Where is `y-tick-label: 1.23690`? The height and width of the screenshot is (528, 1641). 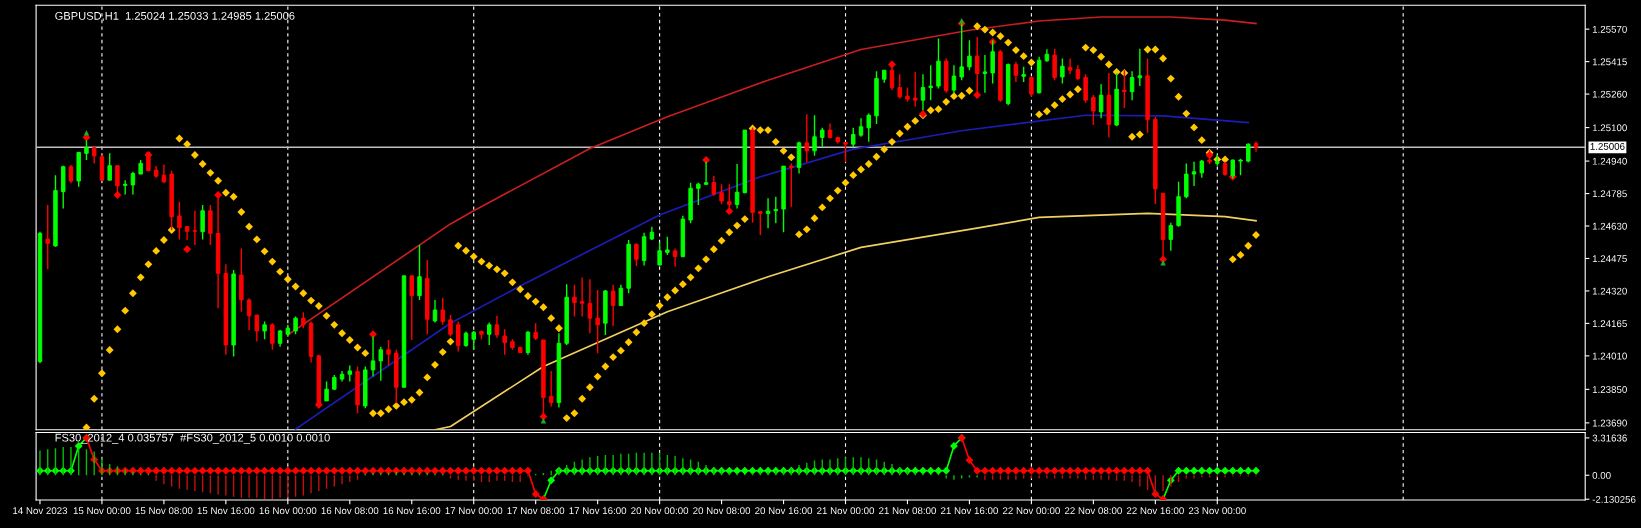
y-tick-label: 1.23690 is located at coordinates (1609, 423).